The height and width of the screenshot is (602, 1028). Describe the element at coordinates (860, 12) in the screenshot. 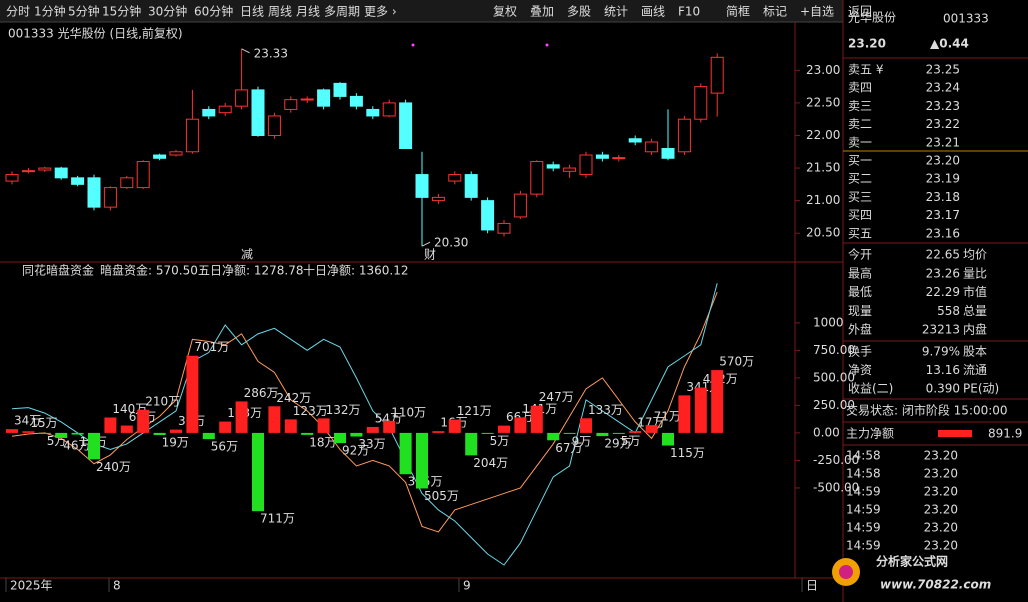

I see `toolbar-item: 返回` at that location.